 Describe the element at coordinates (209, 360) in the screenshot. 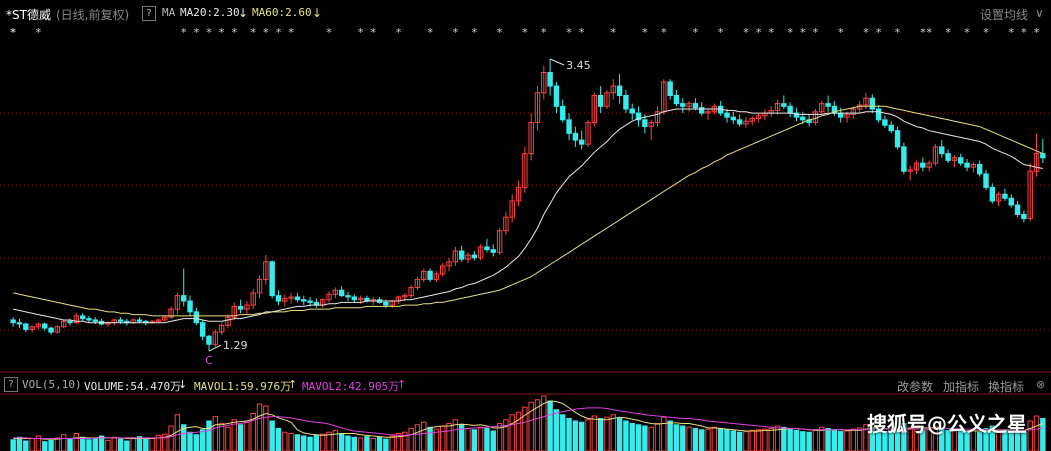

I see `low-marker-label: C` at that location.